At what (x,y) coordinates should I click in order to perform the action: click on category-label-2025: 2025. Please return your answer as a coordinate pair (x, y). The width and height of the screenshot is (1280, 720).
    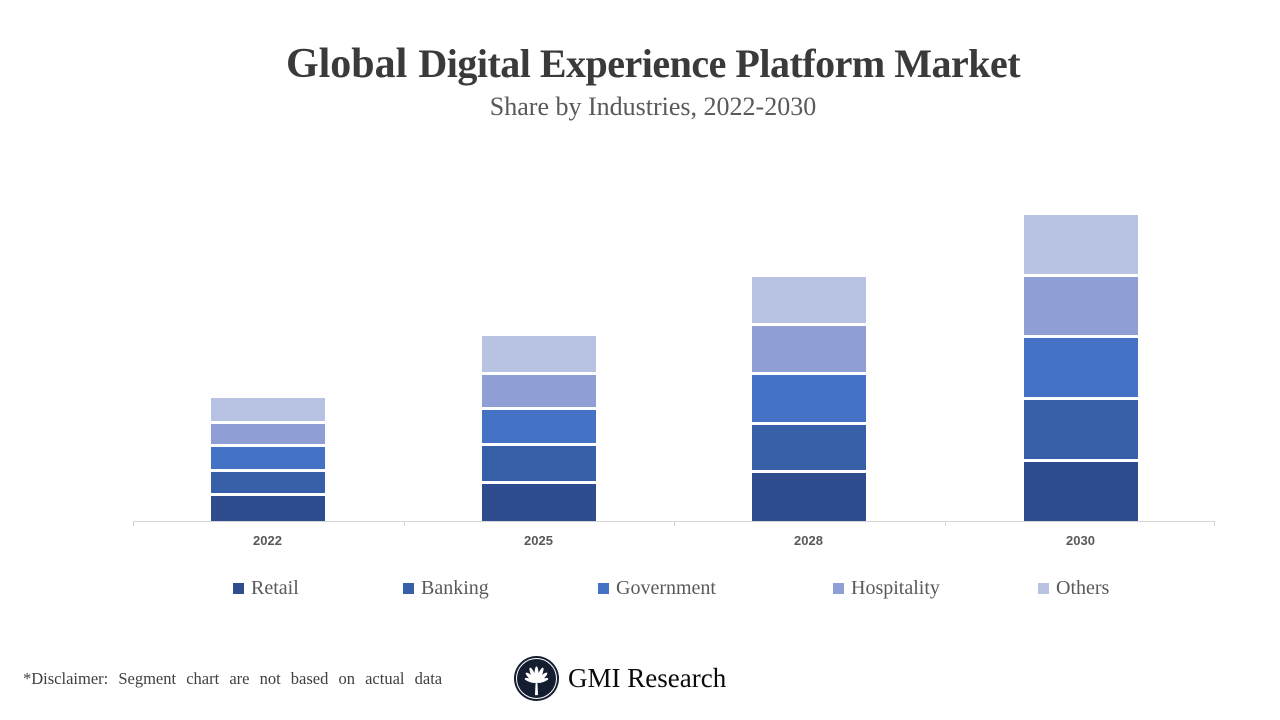
    Looking at the image, I should click on (538, 540).